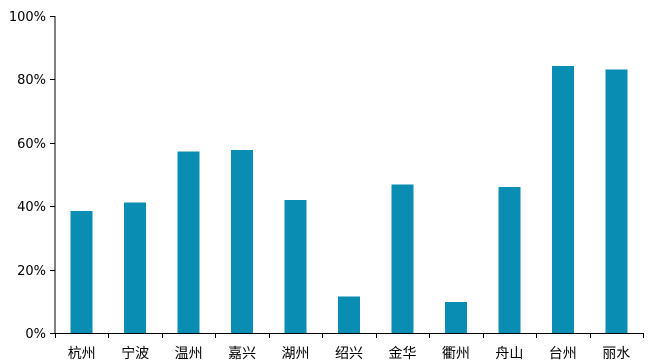 The height and width of the screenshot is (363, 653). Describe the element at coordinates (296, 354) in the screenshot. I see `x-tick-label: 湖州` at that location.